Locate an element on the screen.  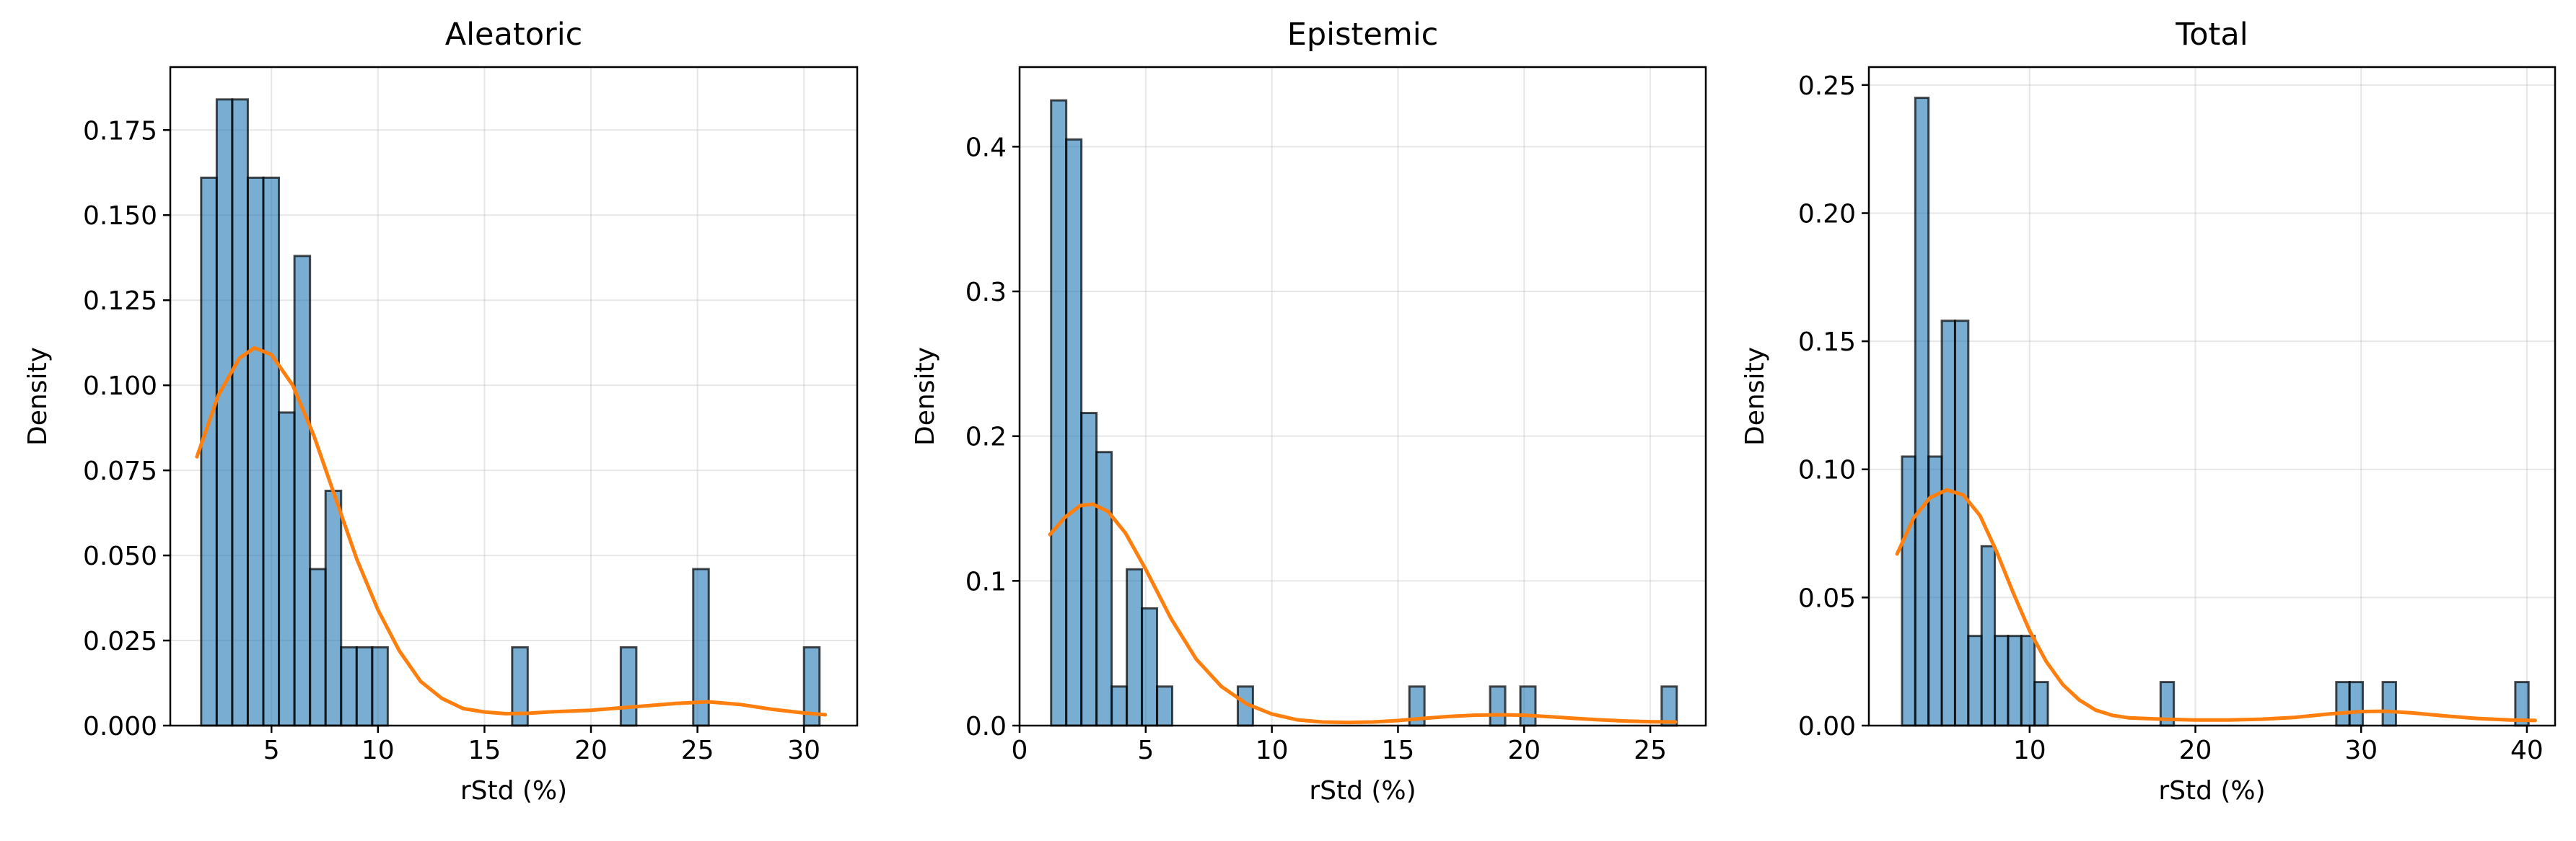
x-tick-label: 40 is located at coordinates (2527, 750).